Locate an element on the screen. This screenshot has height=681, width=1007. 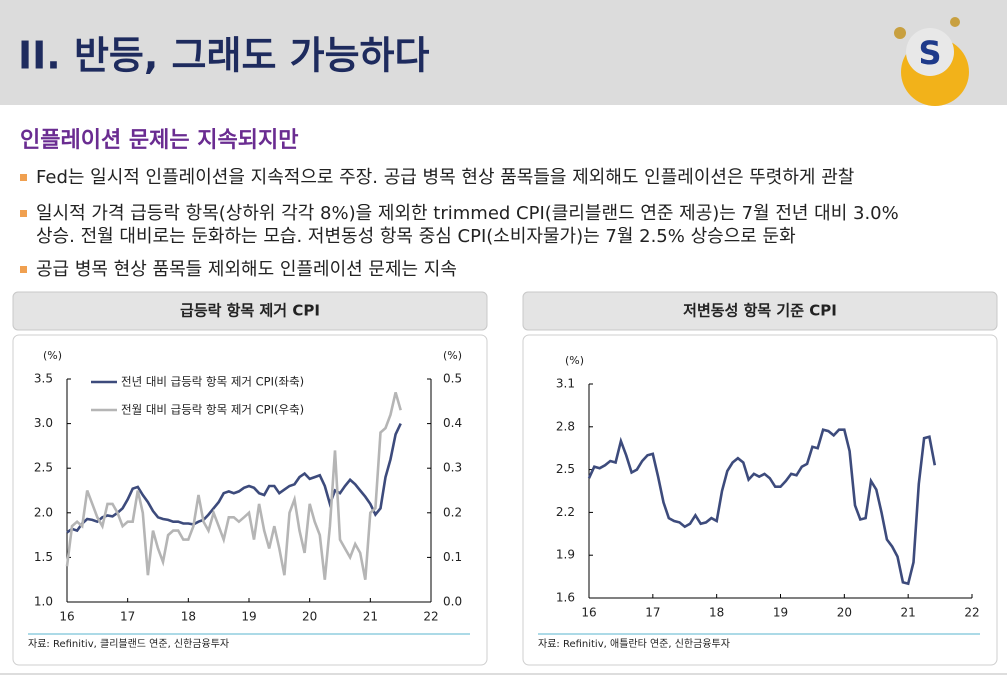
header-title: II. 반등, 그래도 가능하다 is located at coordinates (224, 56).